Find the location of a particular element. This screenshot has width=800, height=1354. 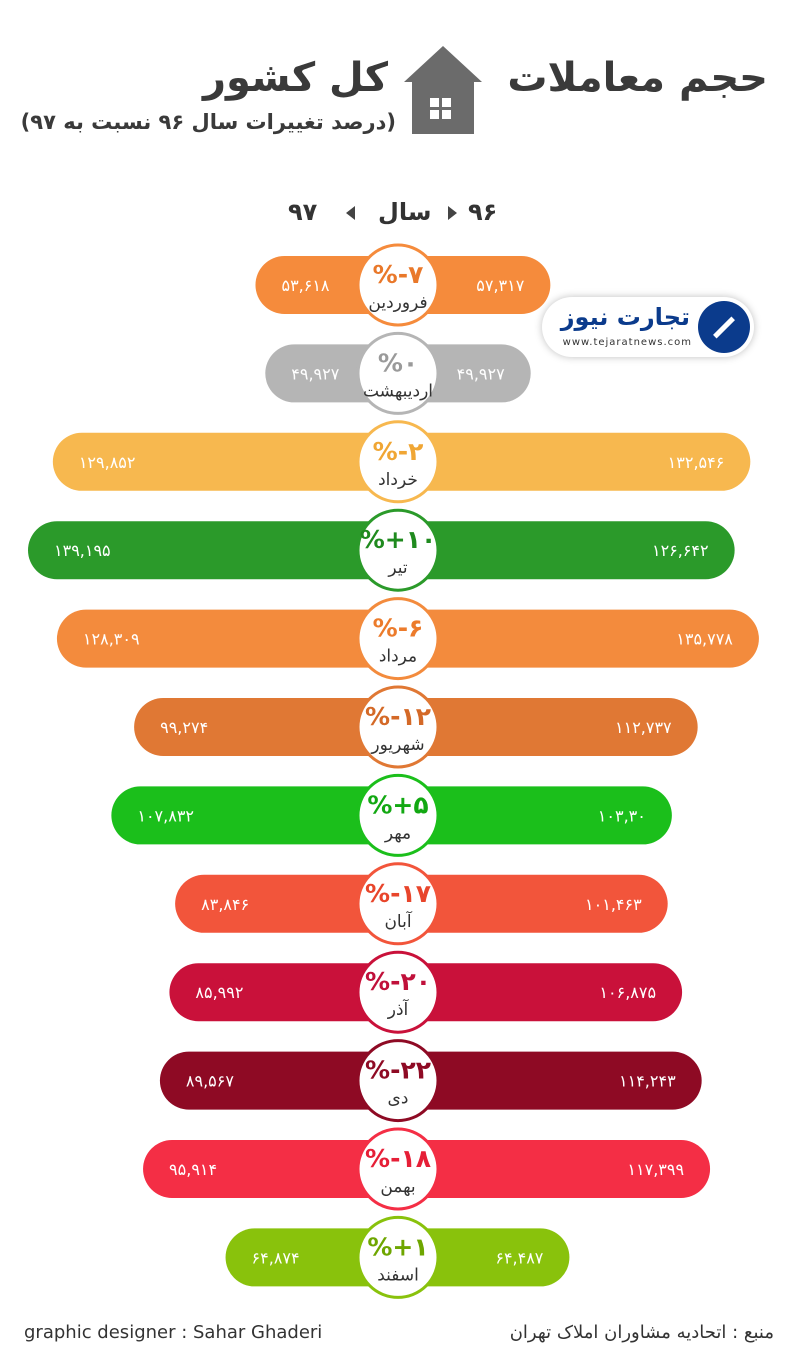

percent-change-label: %-۶ is located at coordinates (398, 628).